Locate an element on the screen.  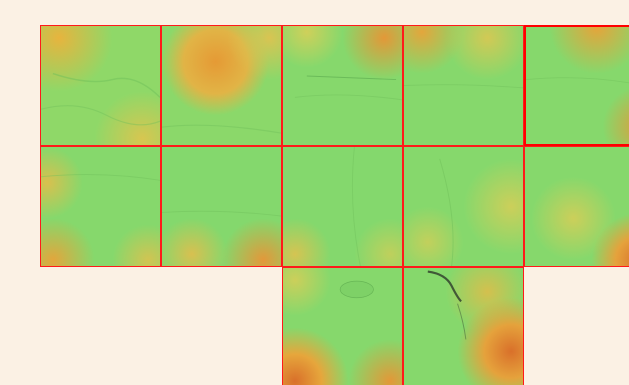
map-tile-r1-c4 is located at coordinates (576, 206).